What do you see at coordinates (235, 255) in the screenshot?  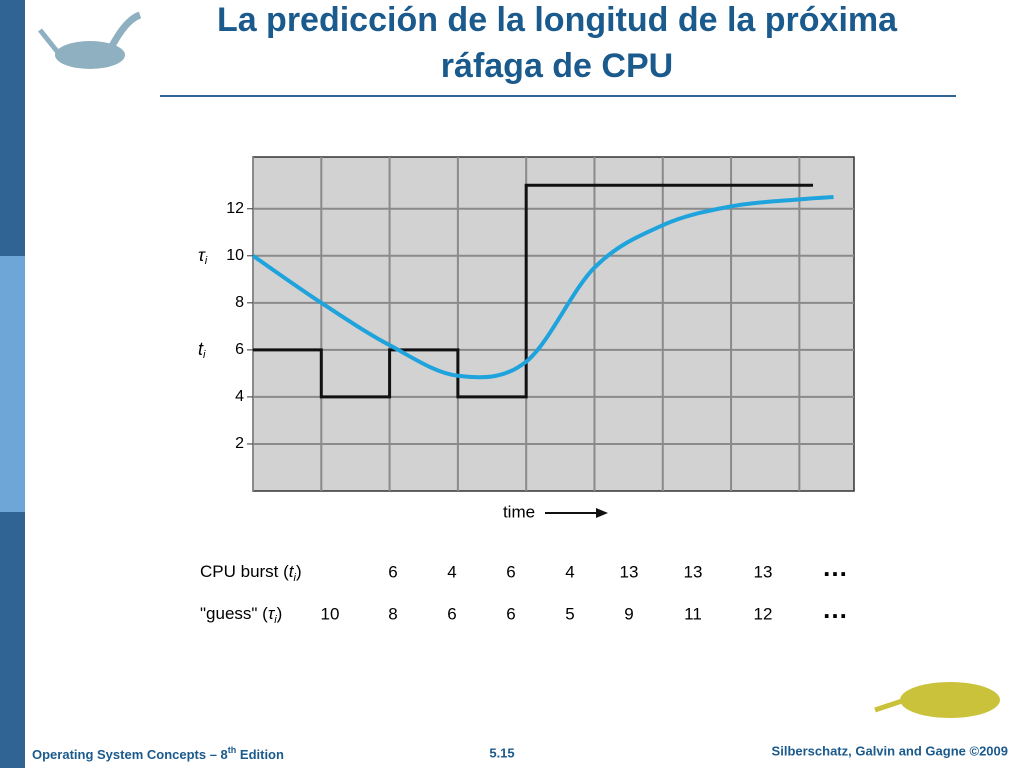 I see `y-tick-label: 10` at bounding box center [235, 255].